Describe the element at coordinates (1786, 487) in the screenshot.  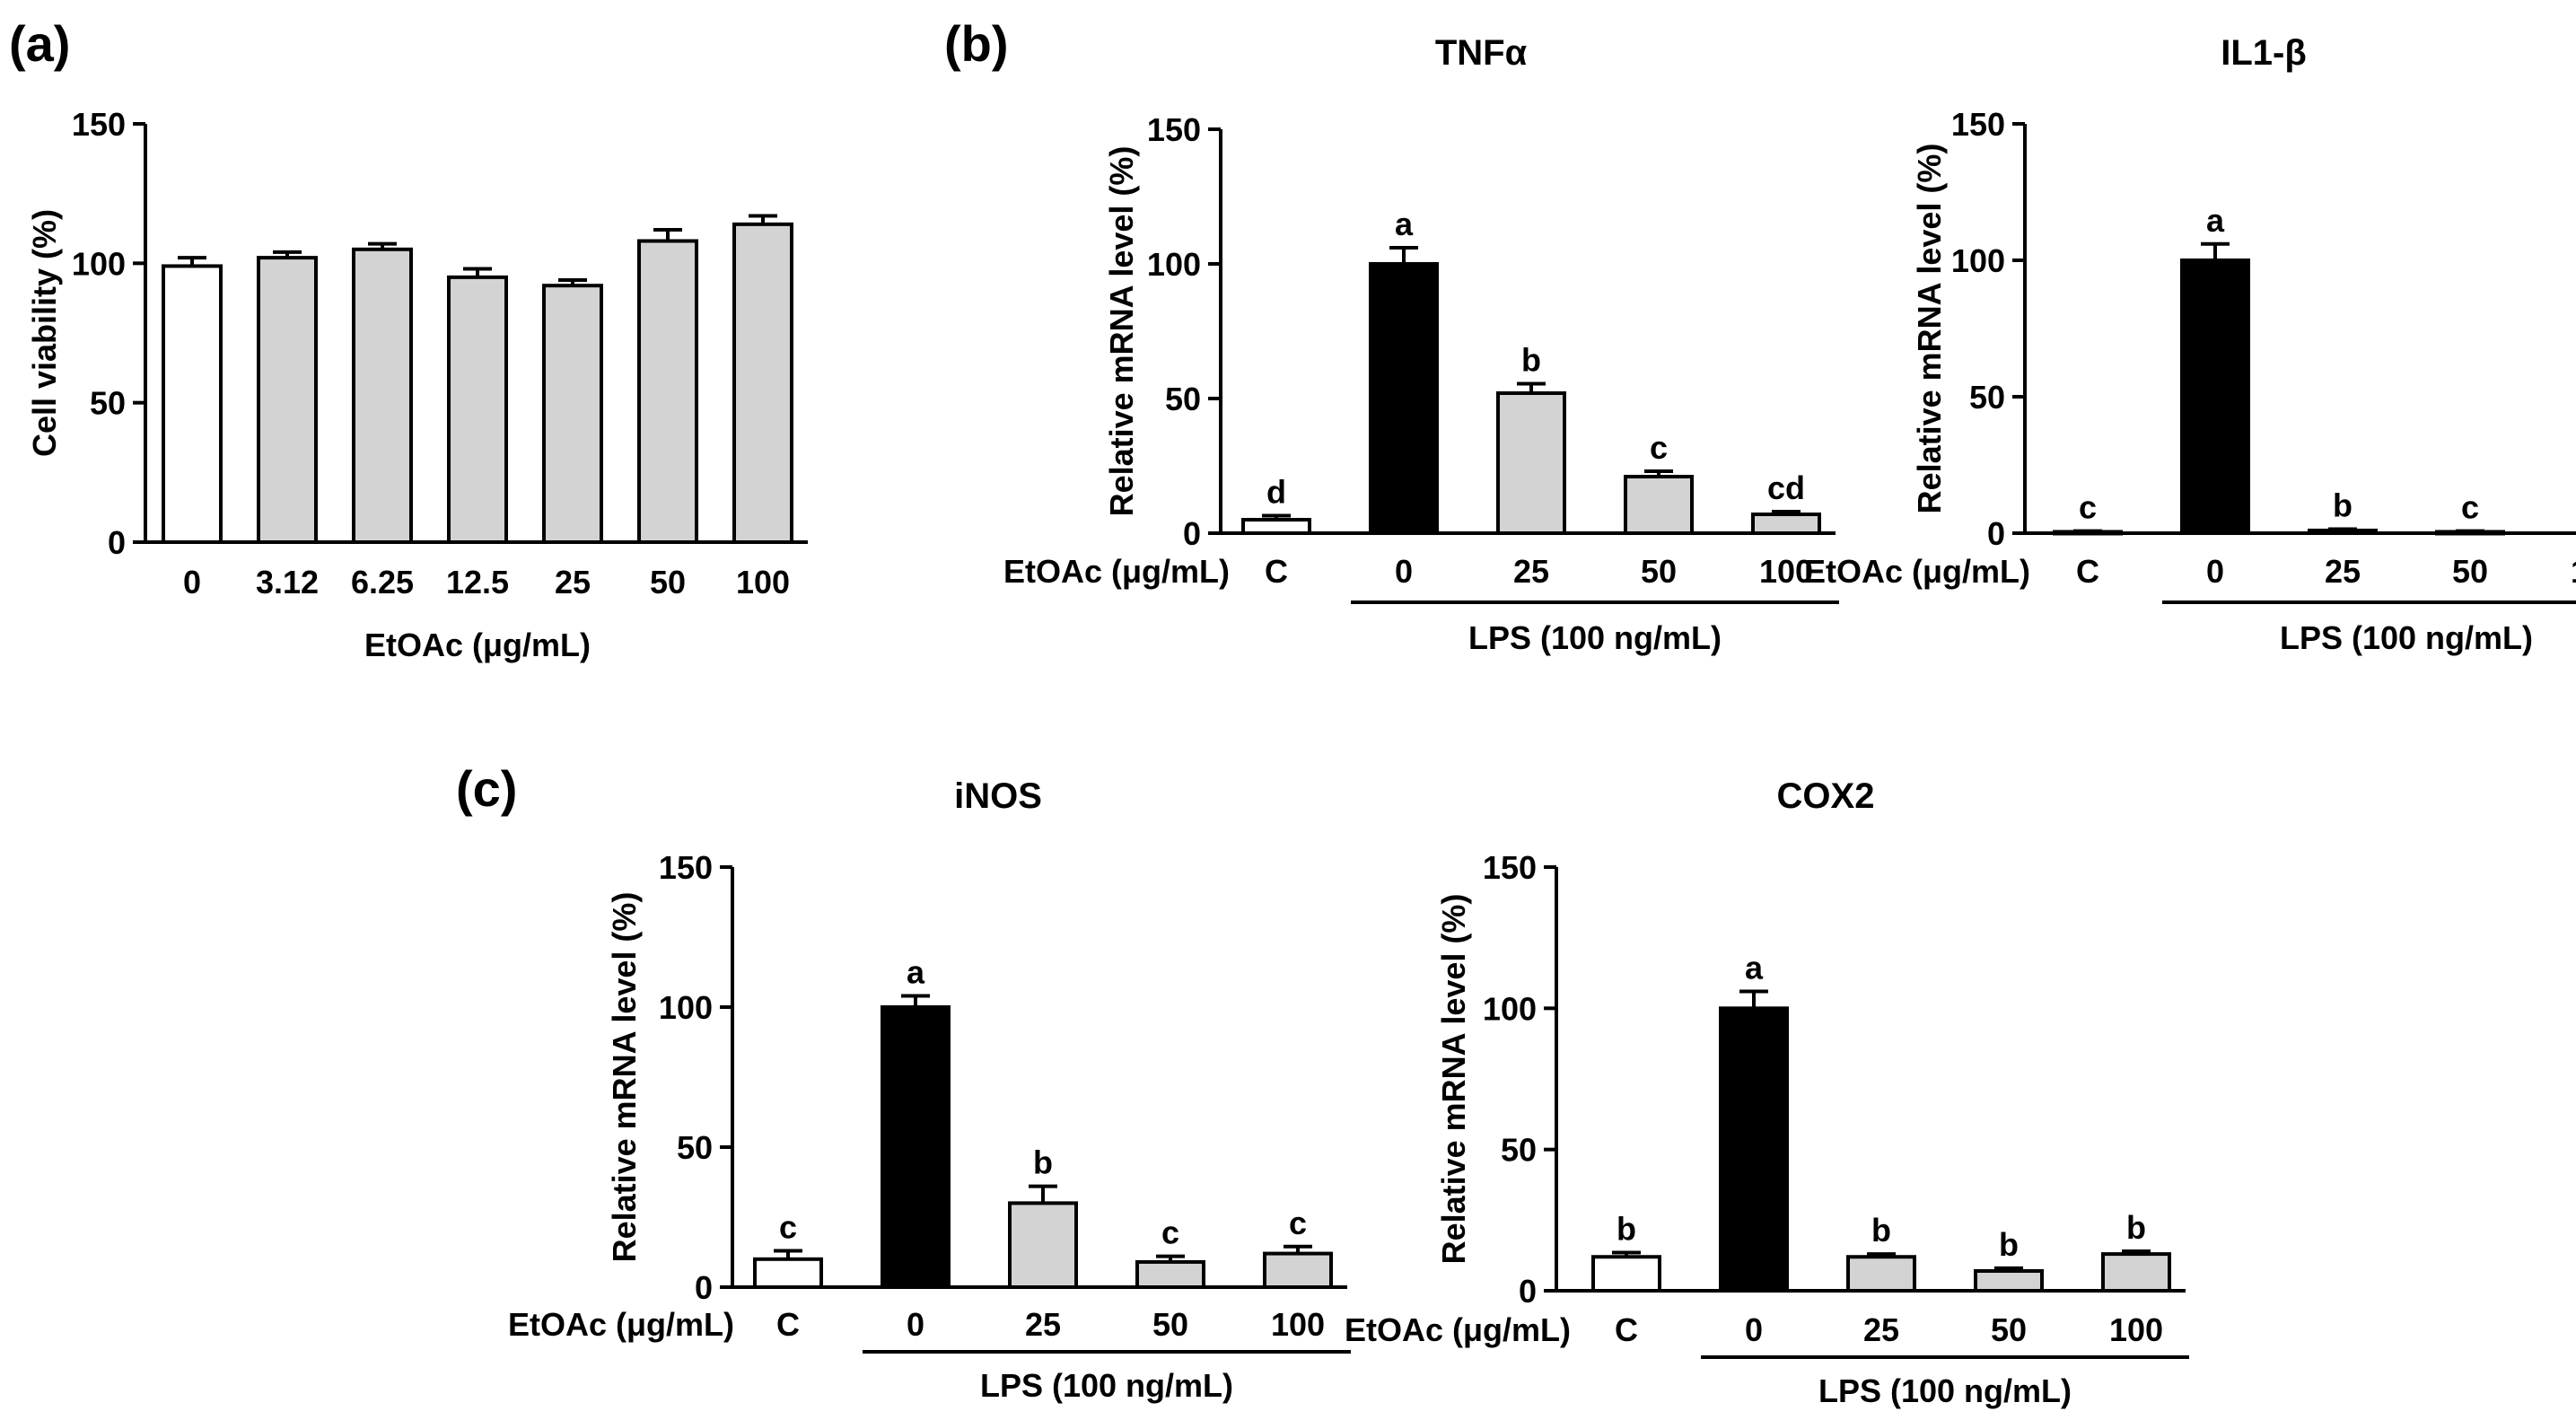
I see `significance-letter: cd` at that location.